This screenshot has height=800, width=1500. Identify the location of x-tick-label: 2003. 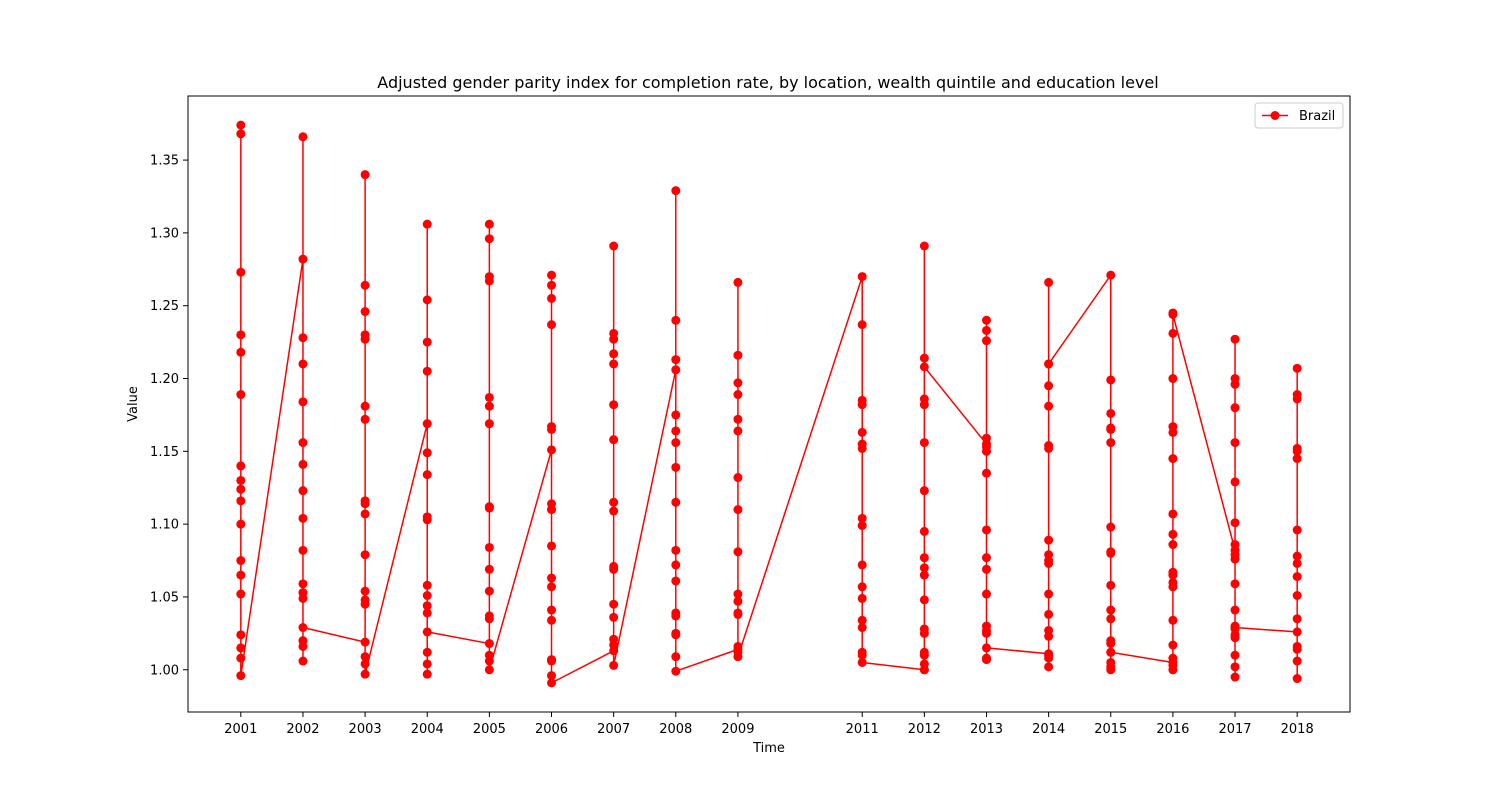
(365, 729).